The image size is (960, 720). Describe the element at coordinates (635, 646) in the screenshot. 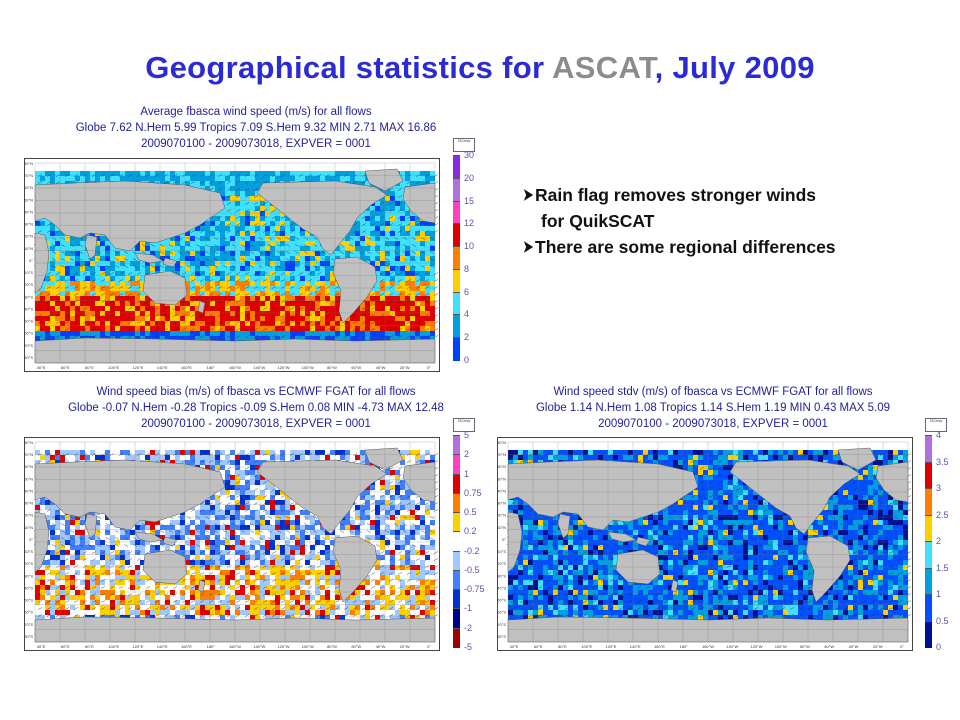

I see `longitude-label: 140°E` at that location.